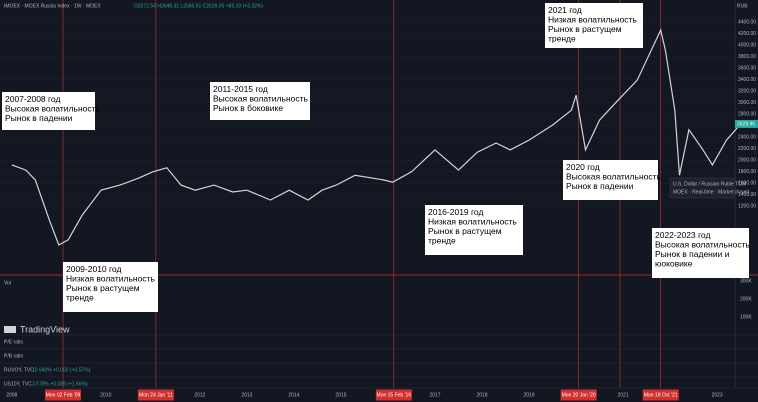 The image size is (758, 402). What do you see at coordinates (293, 395) in the screenshot?
I see `x-tick-label: 2014` at bounding box center [293, 395].